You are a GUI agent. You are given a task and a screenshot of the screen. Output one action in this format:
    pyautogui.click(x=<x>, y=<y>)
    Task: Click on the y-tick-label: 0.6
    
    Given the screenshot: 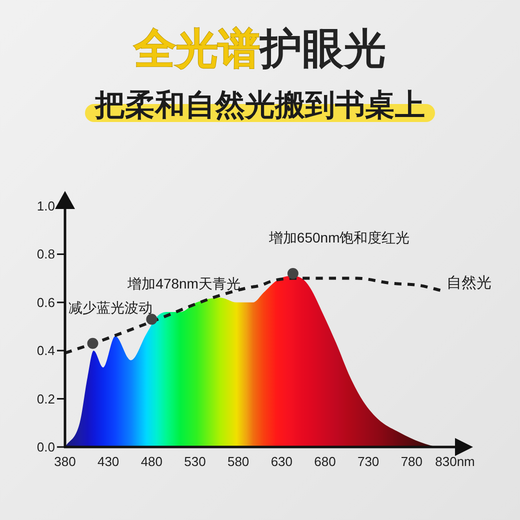 What is the action you would take?
    pyautogui.click(x=45, y=302)
    